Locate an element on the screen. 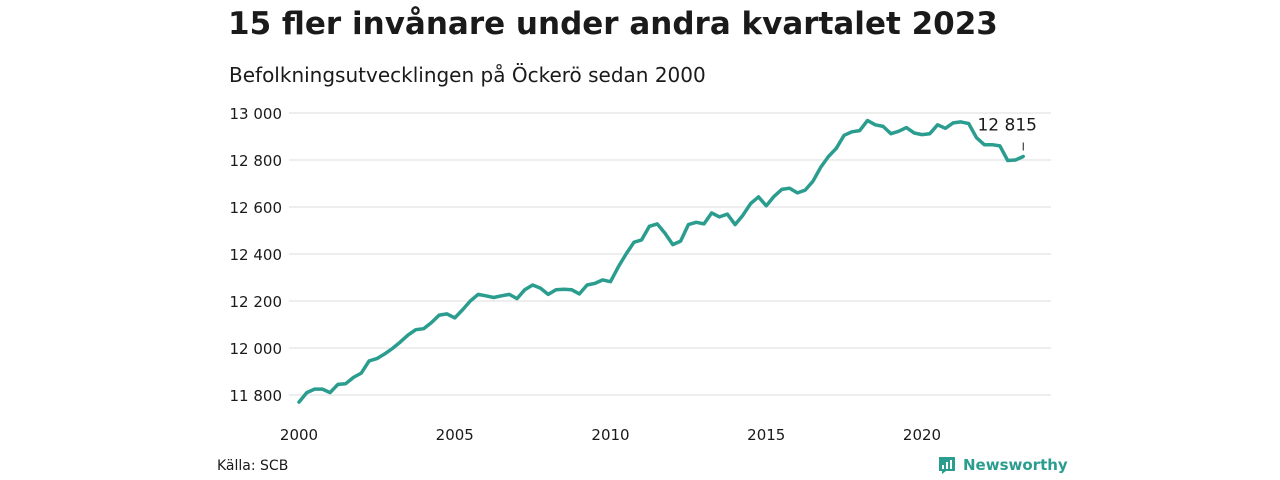  y-tick-label: 12 000 is located at coordinates (256, 349).